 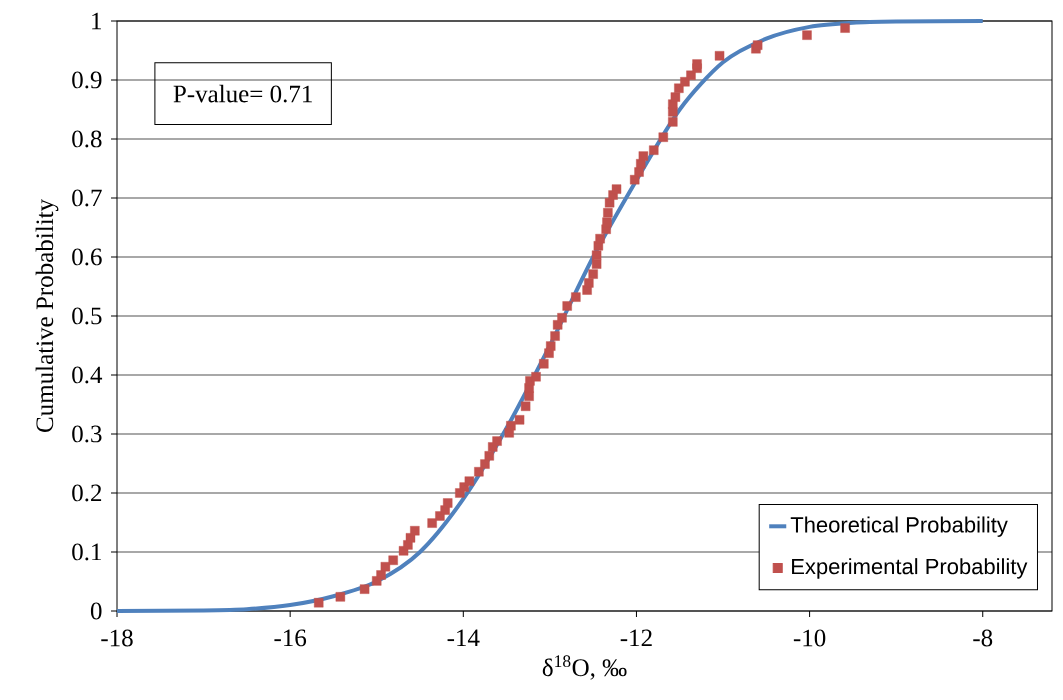 I want to click on x-tick-label: -18, so click(x=117, y=638).